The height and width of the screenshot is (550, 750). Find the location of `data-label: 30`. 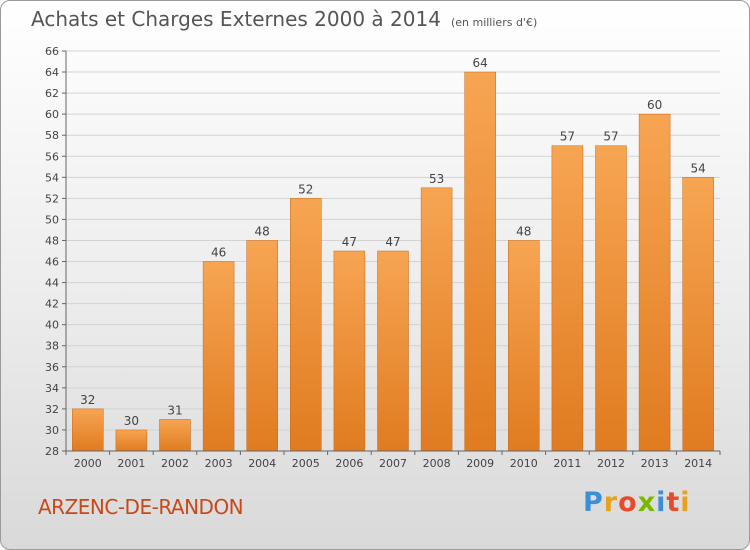

data-label: 30 is located at coordinates (131, 421).